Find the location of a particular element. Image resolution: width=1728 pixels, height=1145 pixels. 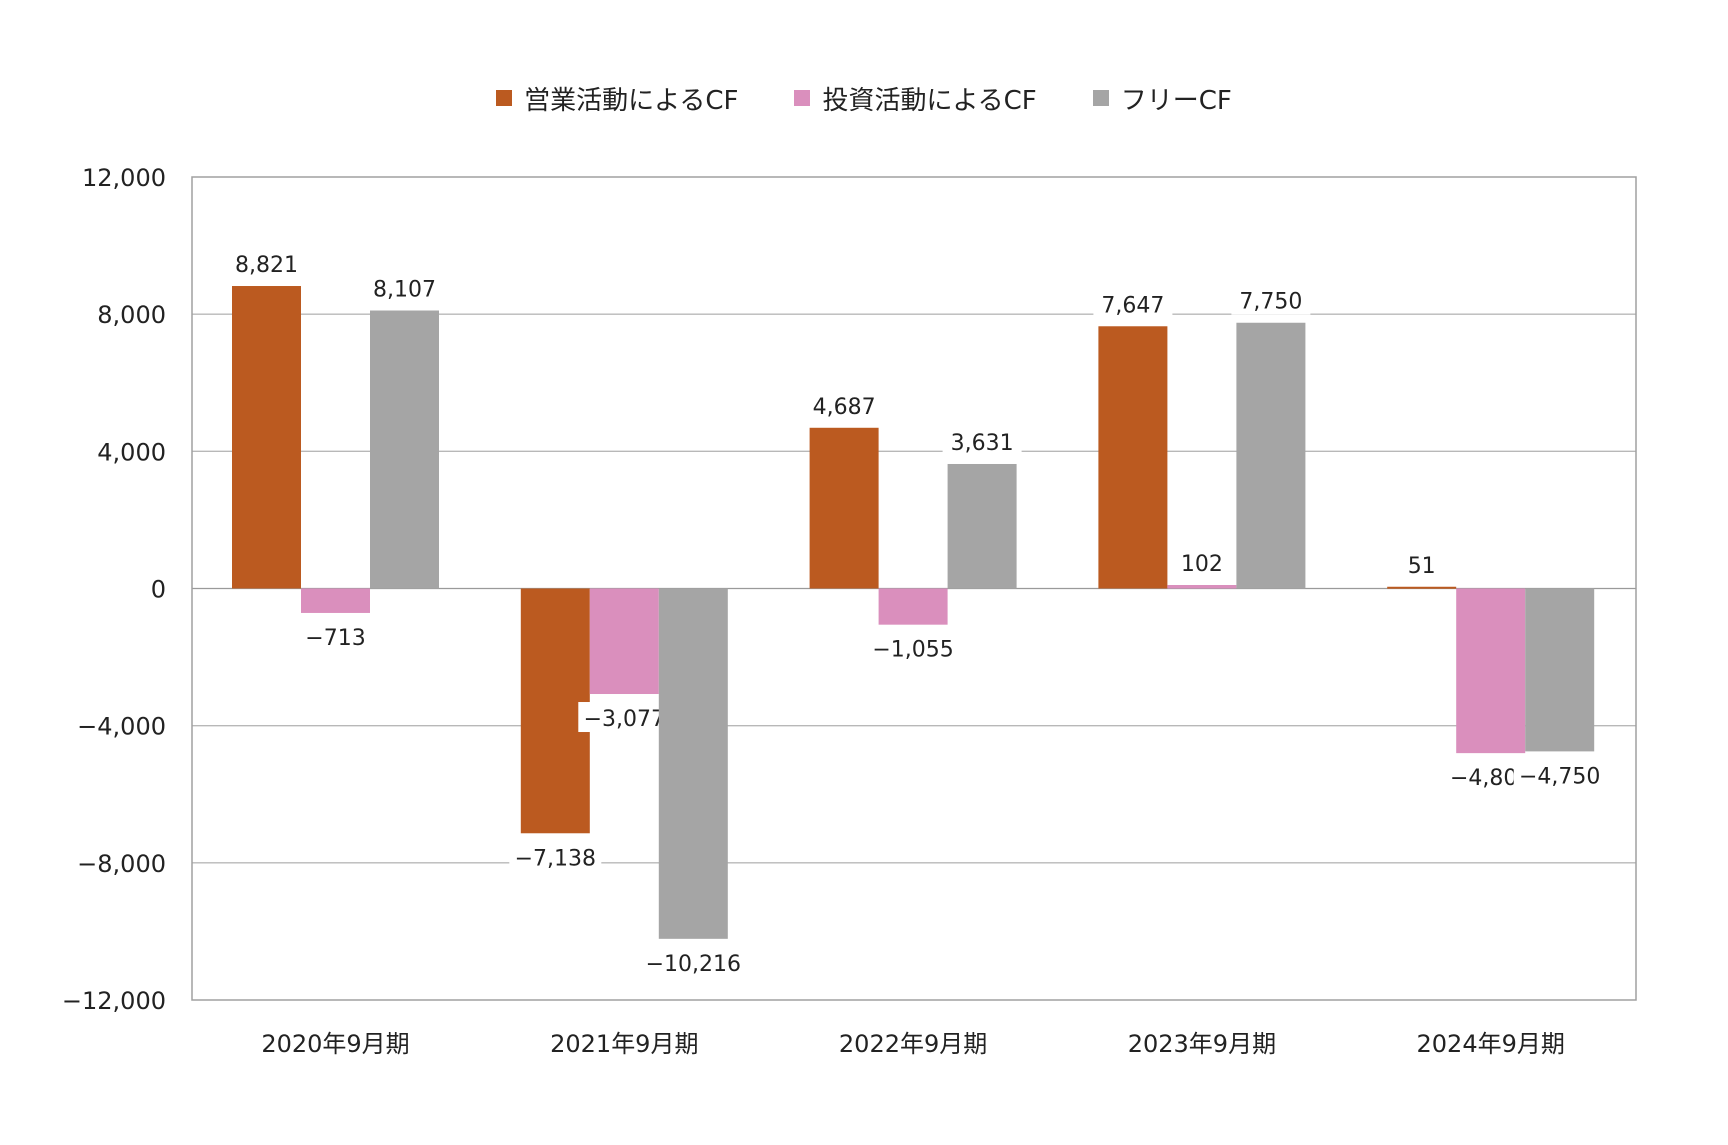

legend-swatch-operating-cf is located at coordinates (504, 98).